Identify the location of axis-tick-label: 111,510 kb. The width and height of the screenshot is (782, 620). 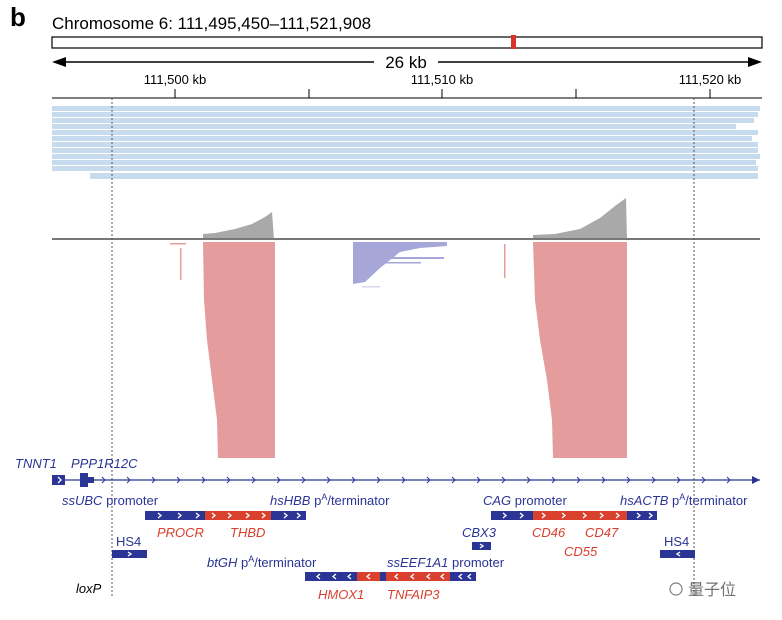
(442, 79).